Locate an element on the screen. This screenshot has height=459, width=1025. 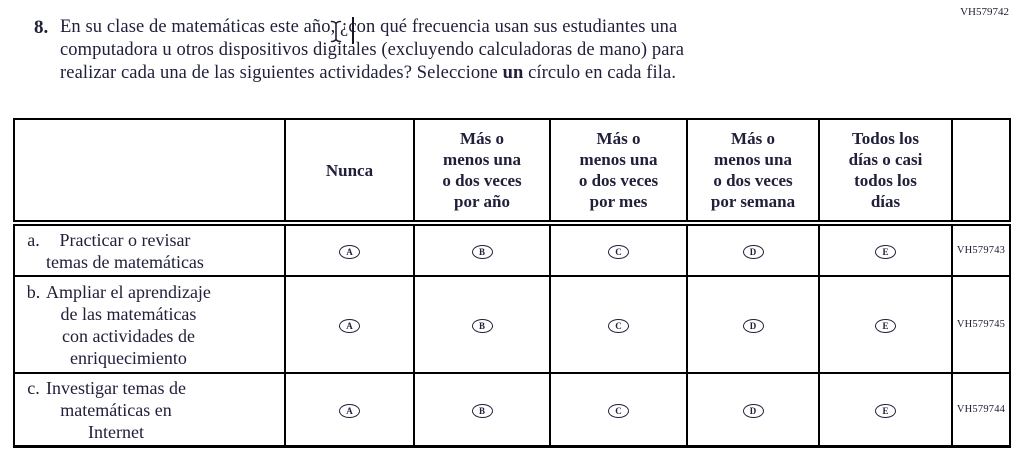
option-circle-c-daily: E is located at coordinates (885, 411).